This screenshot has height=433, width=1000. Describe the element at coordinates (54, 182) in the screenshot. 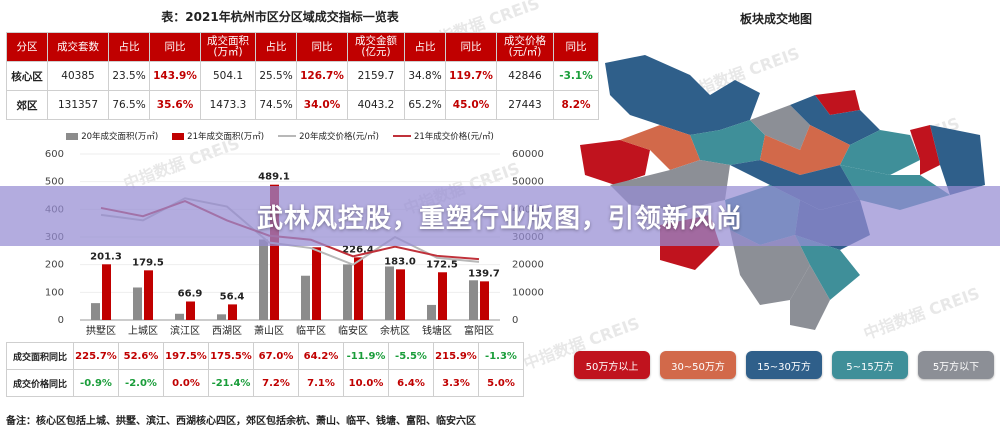

I see `y-tick-left: 500` at that location.